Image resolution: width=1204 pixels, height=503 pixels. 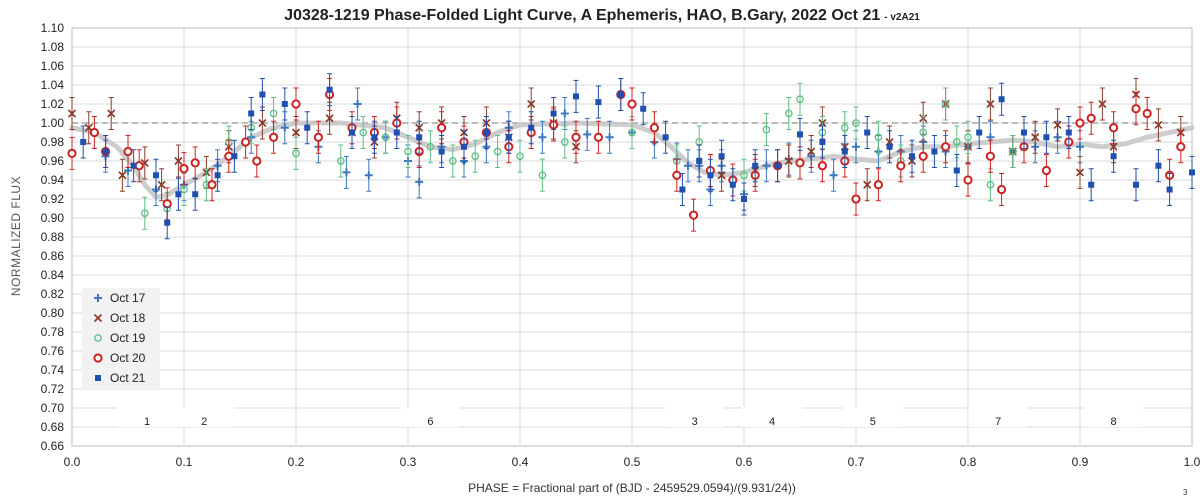 What do you see at coordinates (72, 462) in the screenshot?
I see `x-tick-label: 0.0` at bounding box center [72, 462].